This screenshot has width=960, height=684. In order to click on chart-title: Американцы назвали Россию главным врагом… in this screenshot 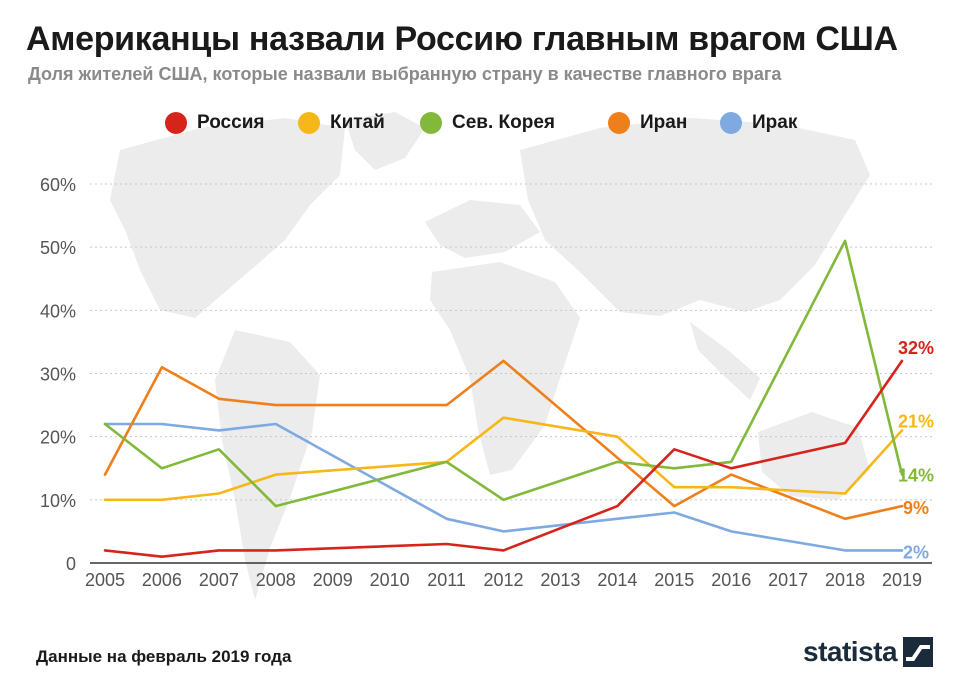, I will do `click(462, 39)`.